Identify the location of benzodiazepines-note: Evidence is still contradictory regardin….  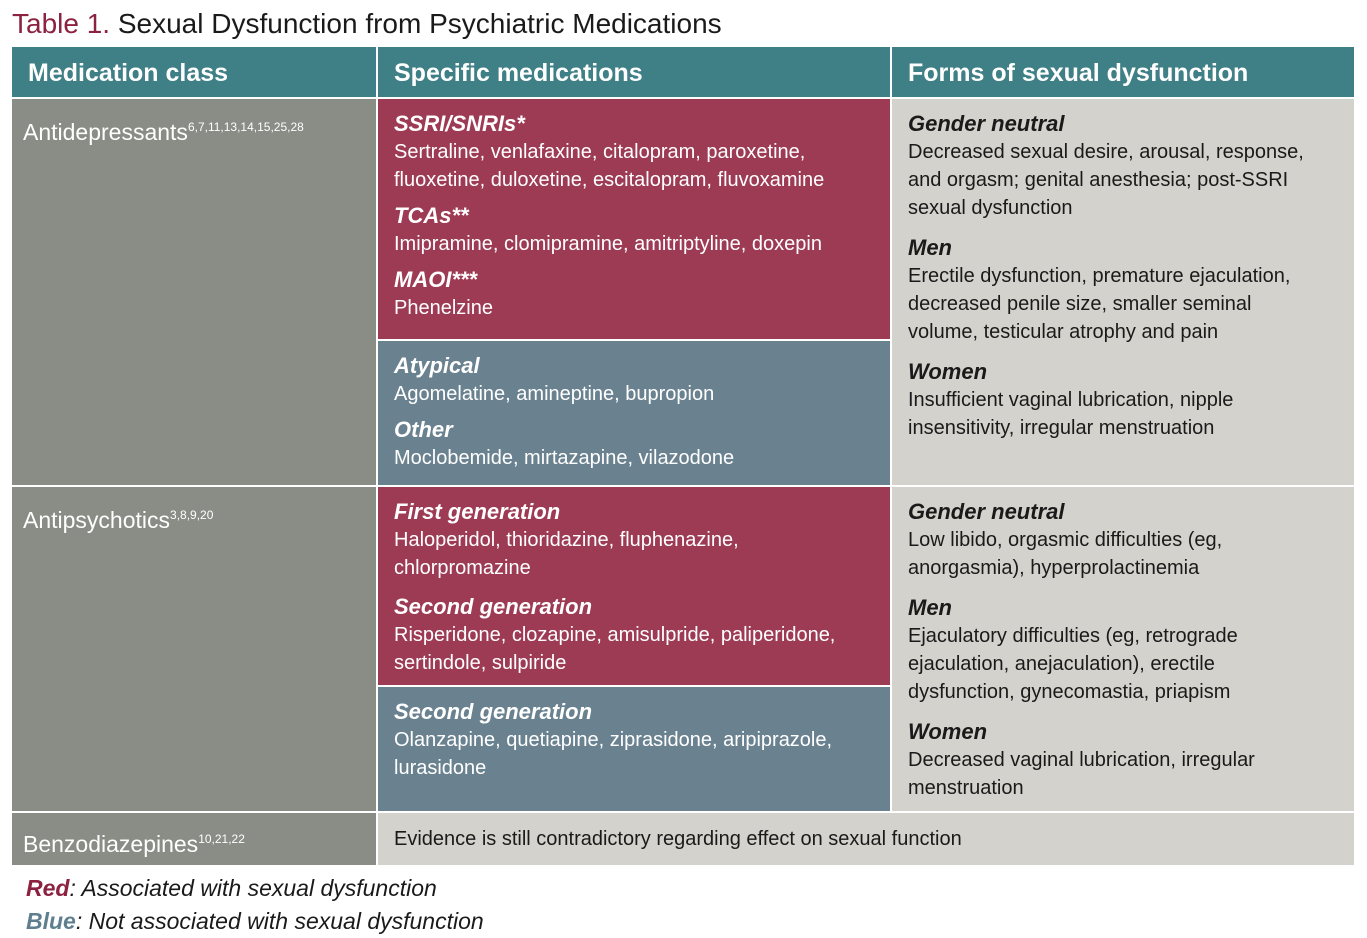
(866, 839).